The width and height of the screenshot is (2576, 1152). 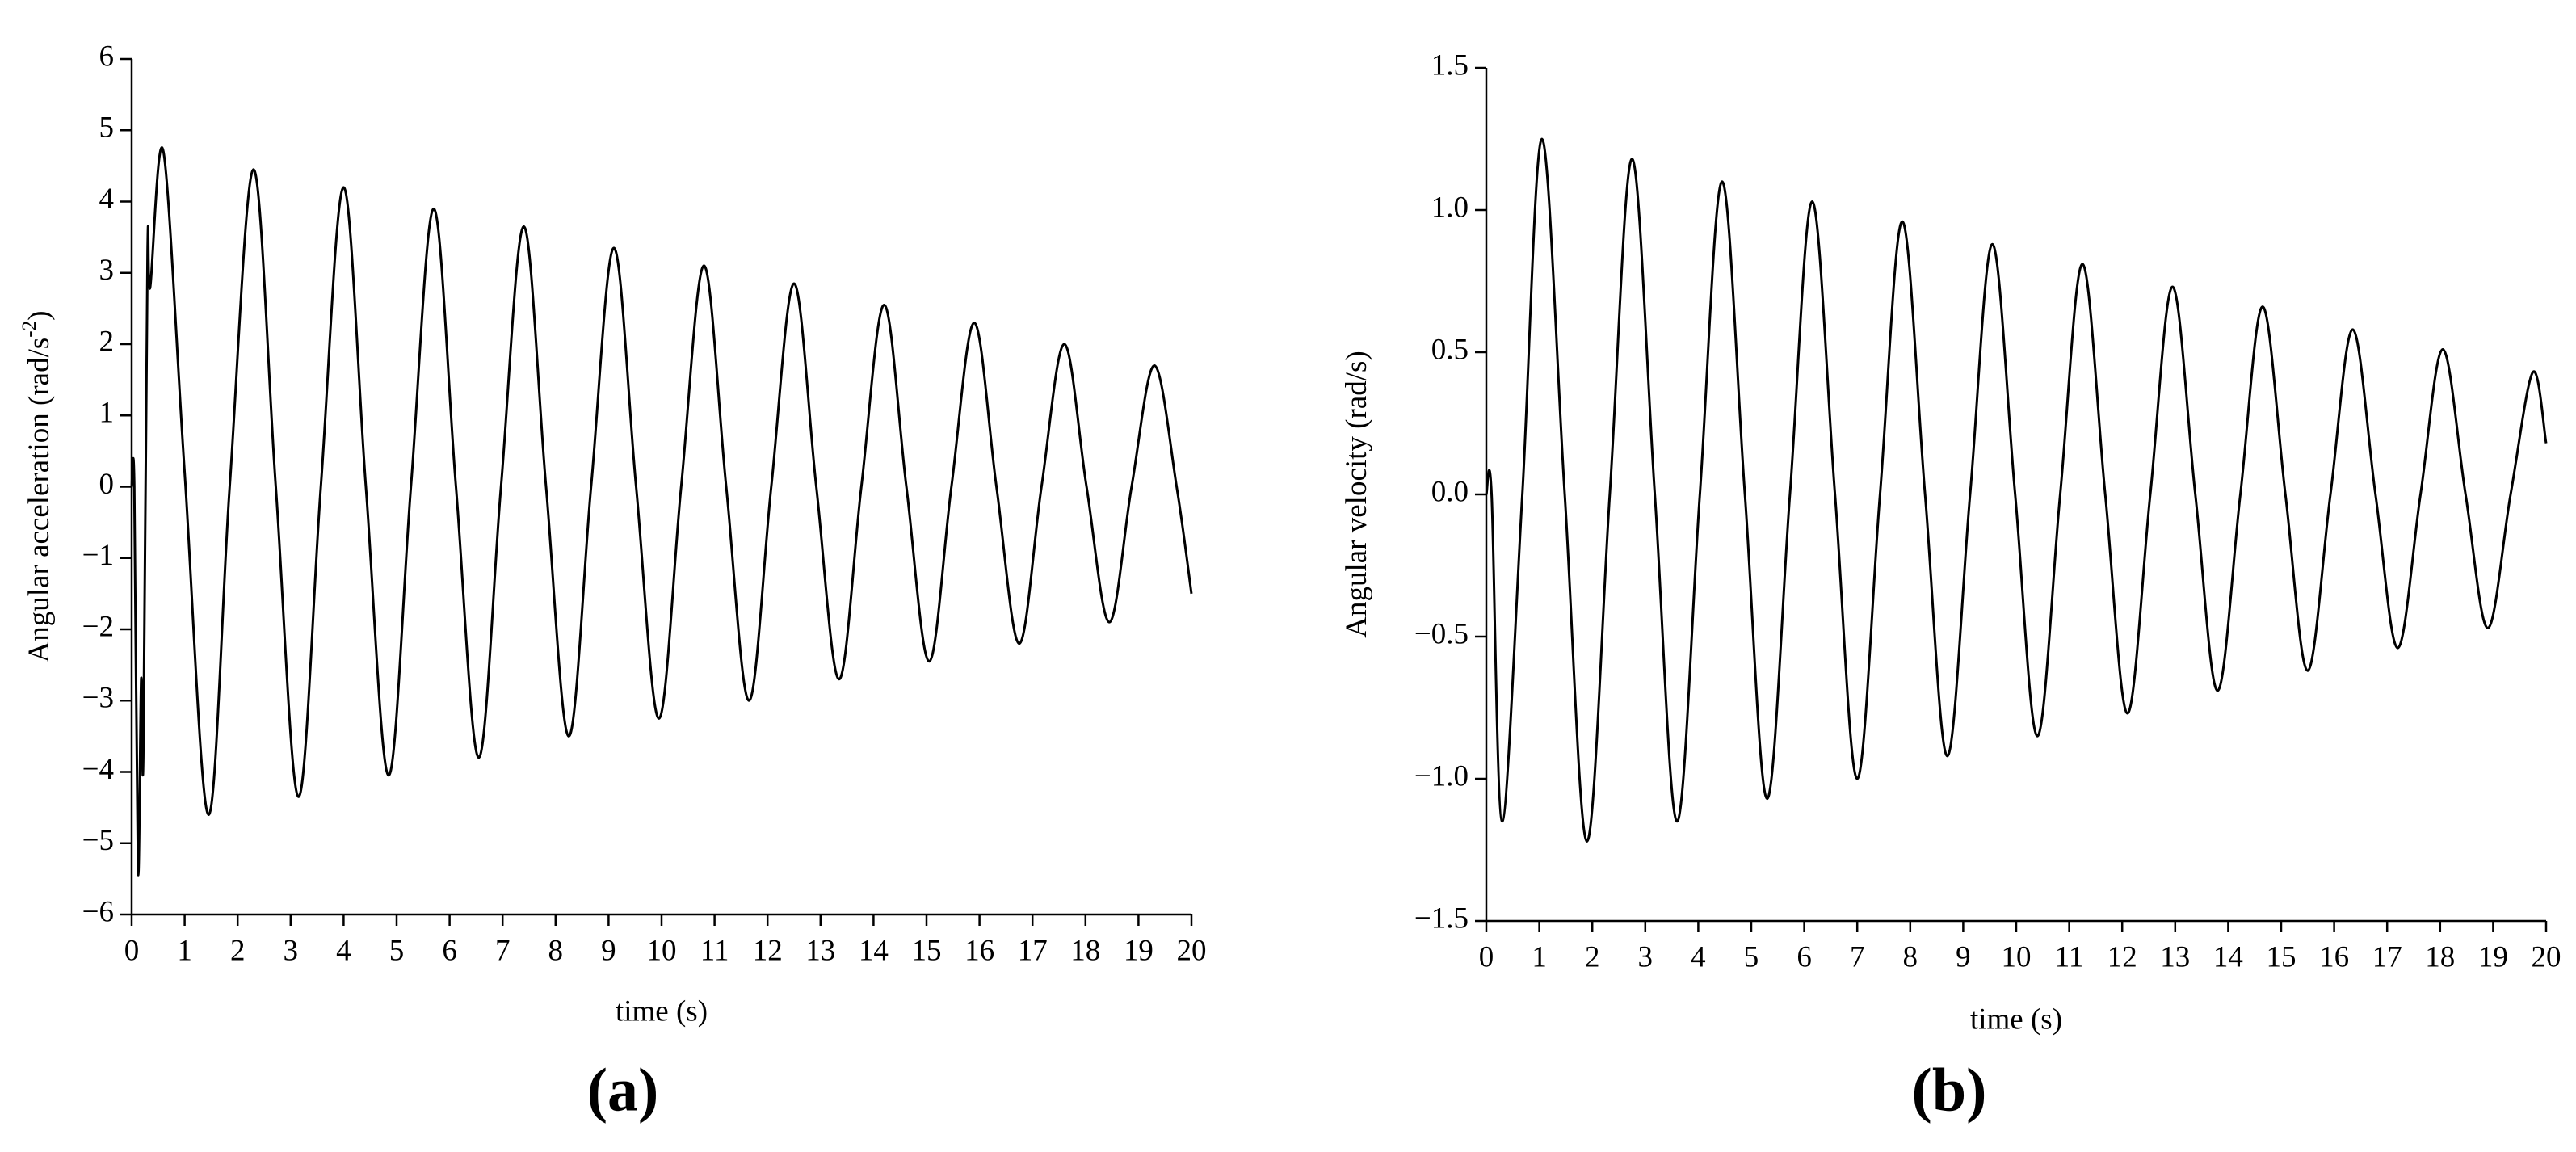 I want to click on y-tick-label: 0, so click(x=107, y=485).